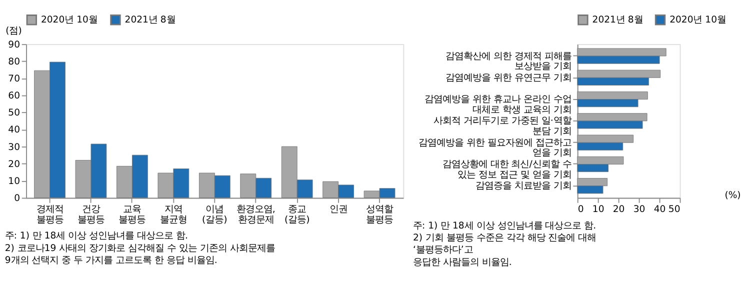 The image size is (745, 294). Describe the element at coordinates (14, 96) in the screenshot. I see `y-tick-label: 60` at that location.